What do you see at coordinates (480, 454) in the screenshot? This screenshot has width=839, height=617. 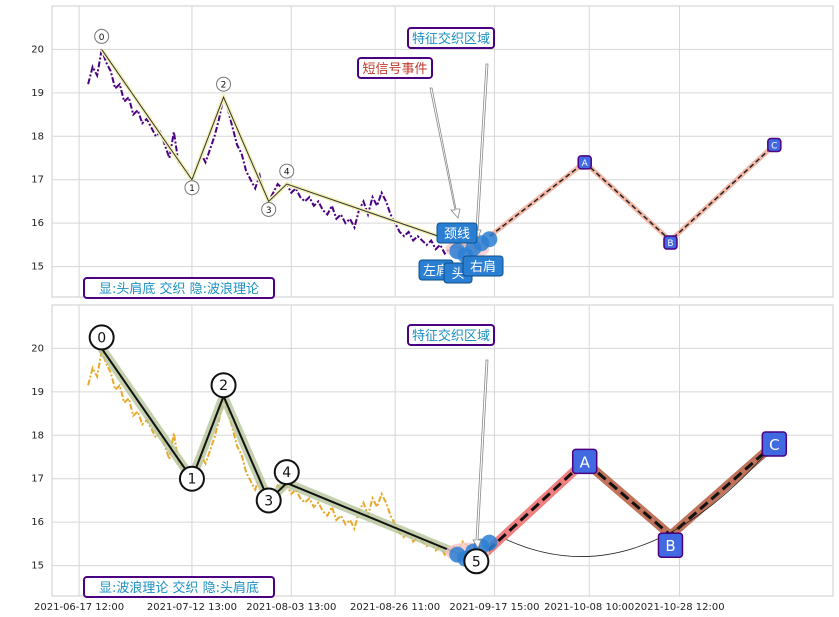 I see `feature-zone-arrow` at bounding box center [480, 454].